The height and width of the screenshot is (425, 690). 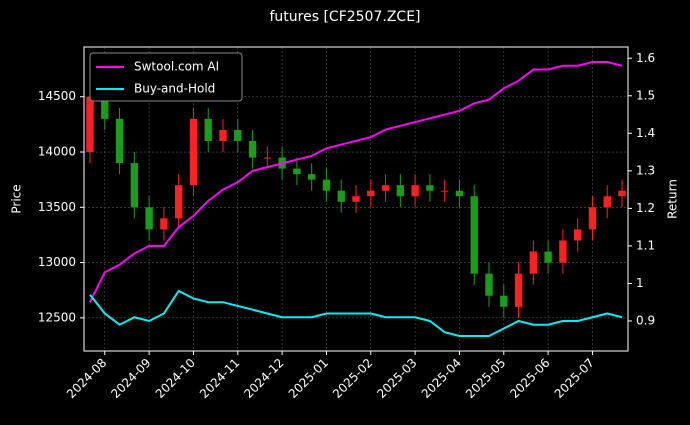 I want to click on y2-tick-label: 1.4, so click(x=645, y=133).